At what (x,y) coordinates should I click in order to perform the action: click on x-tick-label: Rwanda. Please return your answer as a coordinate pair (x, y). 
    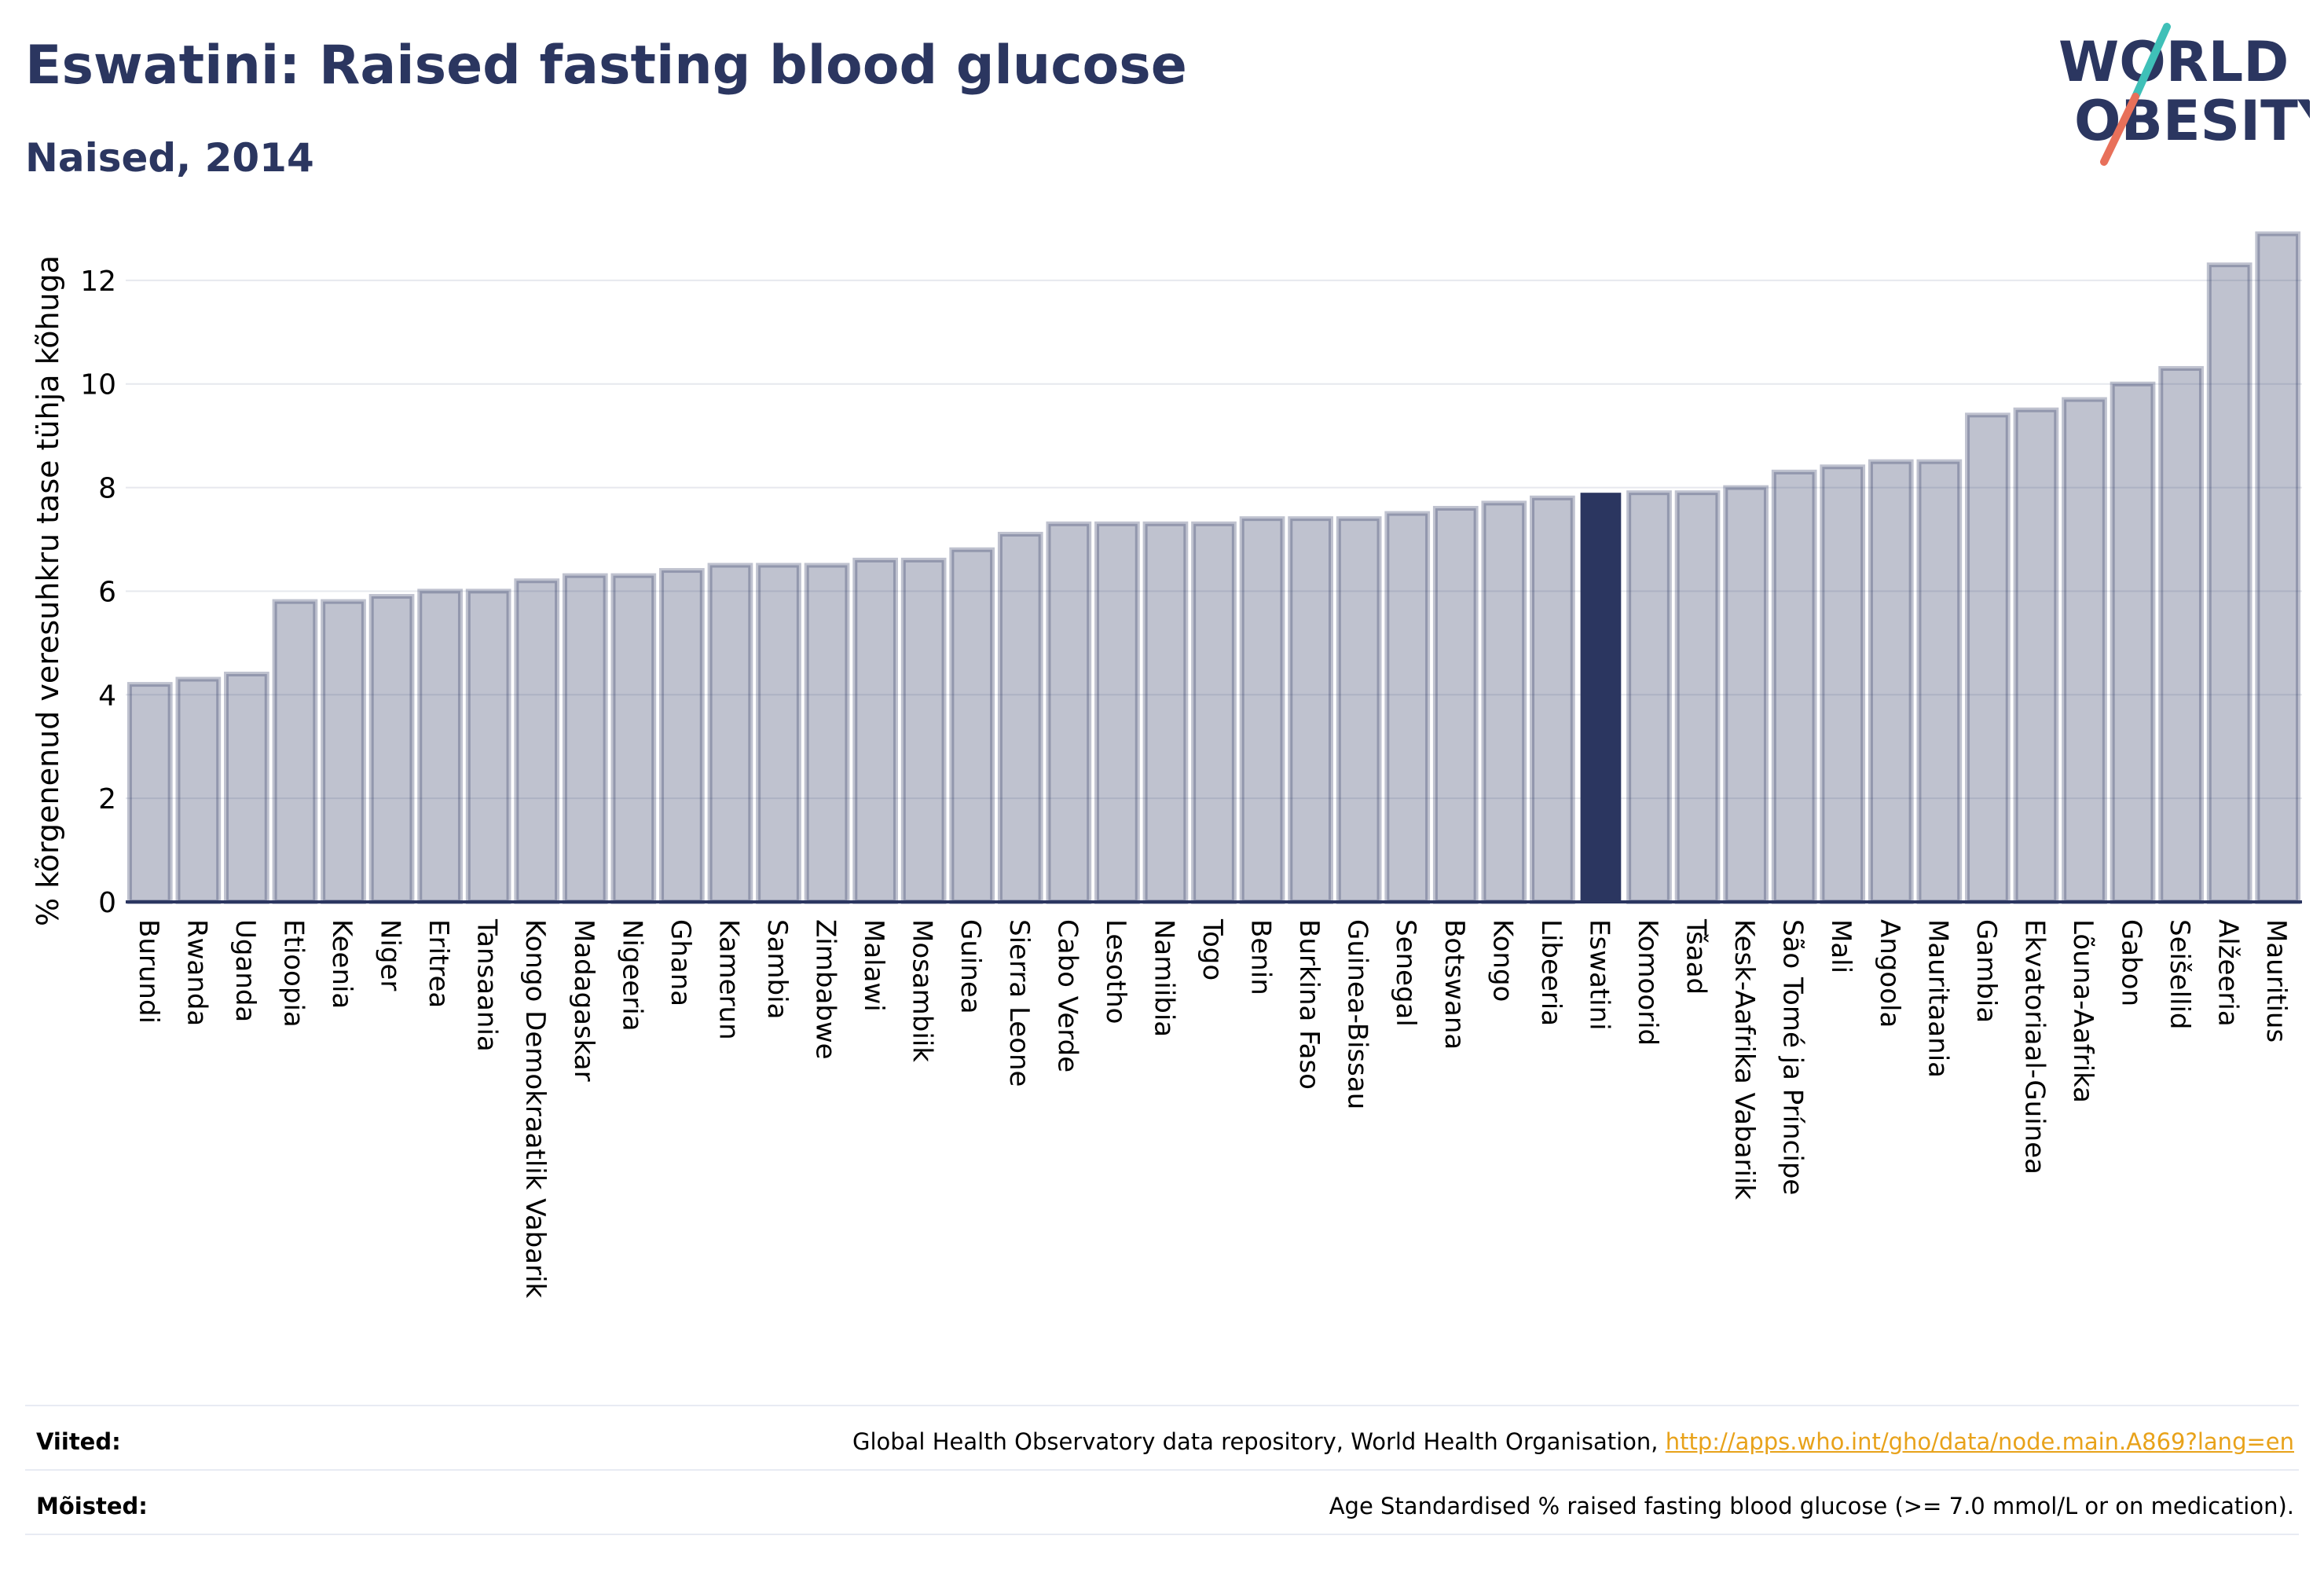
    Looking at the image, I should click on (196, 972).